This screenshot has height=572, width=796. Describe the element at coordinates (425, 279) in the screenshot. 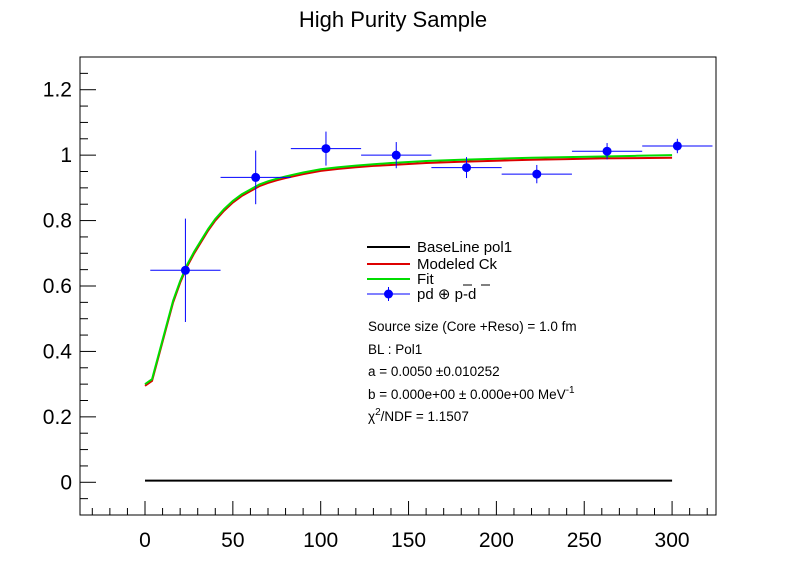

I see `legend-label-fit: Fit` at that location.